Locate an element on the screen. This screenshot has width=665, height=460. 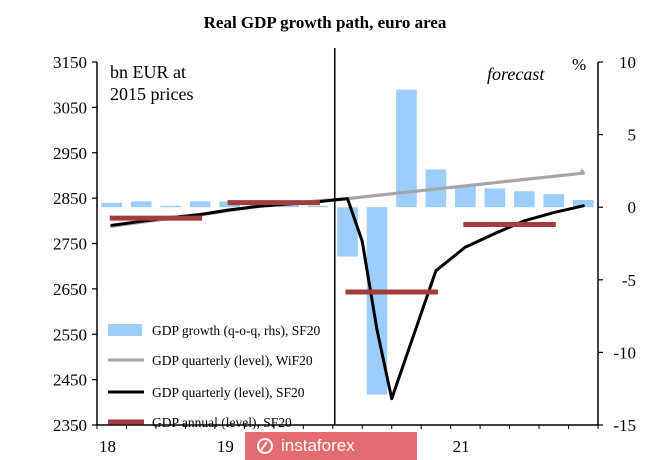
x-tick-label-0: 18 is located at coordinates (107, 446).